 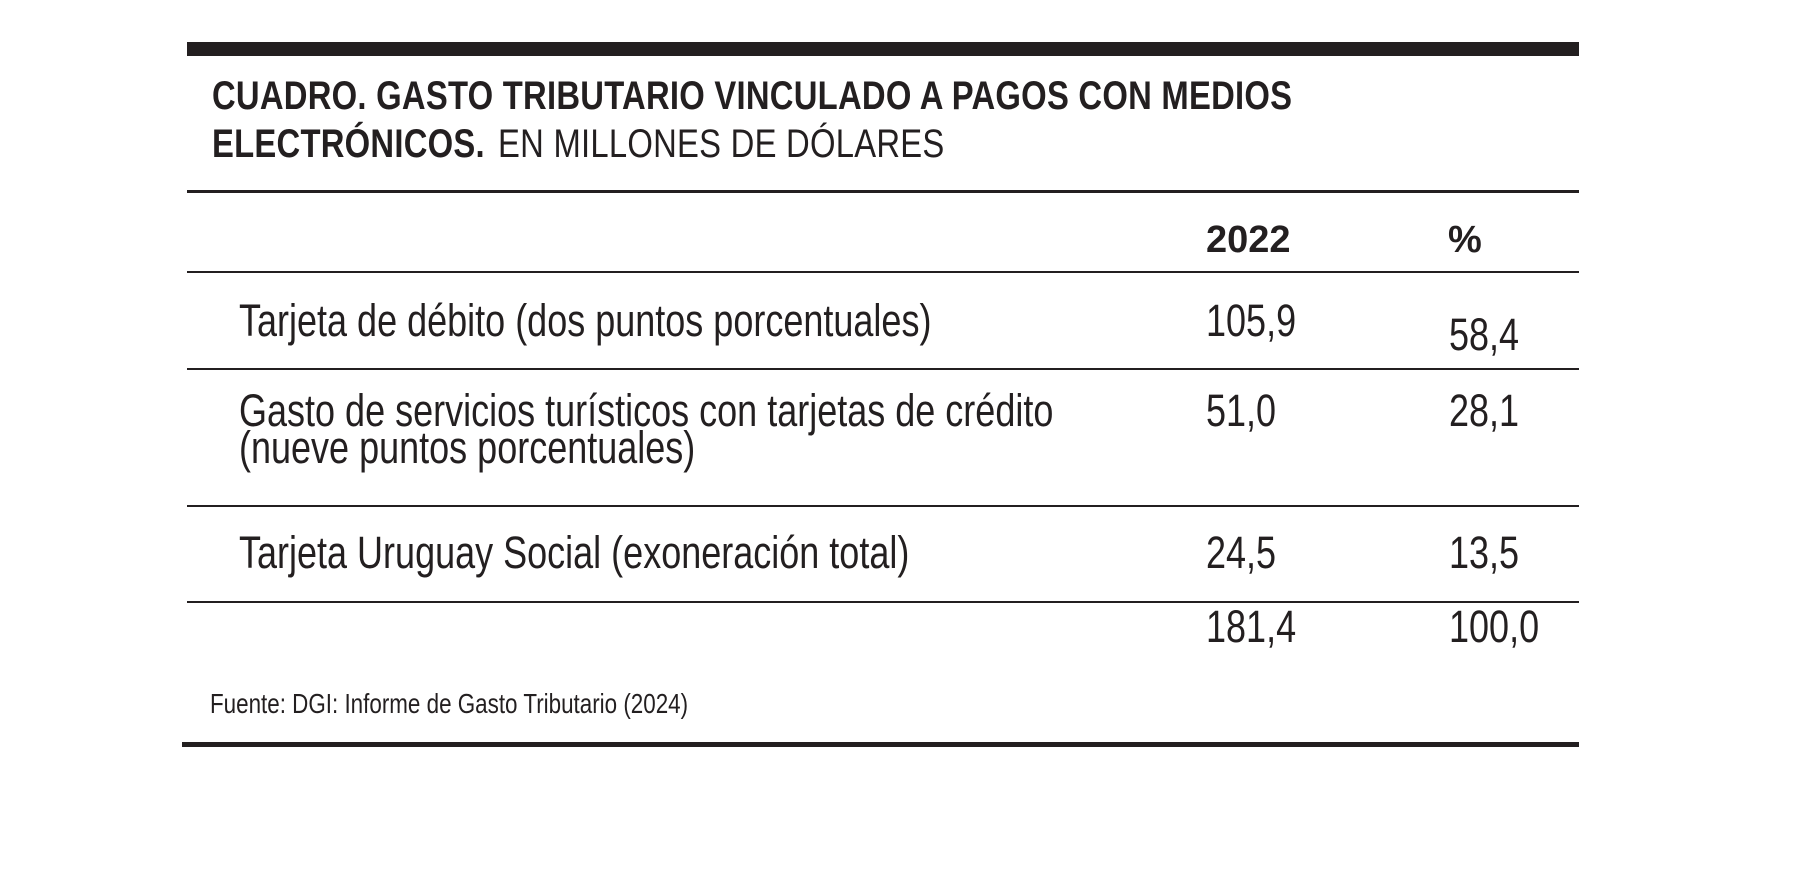 What do you see at coordinates (348, 144) in the screenshot?
I see `title-bold-line-2: ELECTRÓNICOS.` at bounding box center [348, 144].